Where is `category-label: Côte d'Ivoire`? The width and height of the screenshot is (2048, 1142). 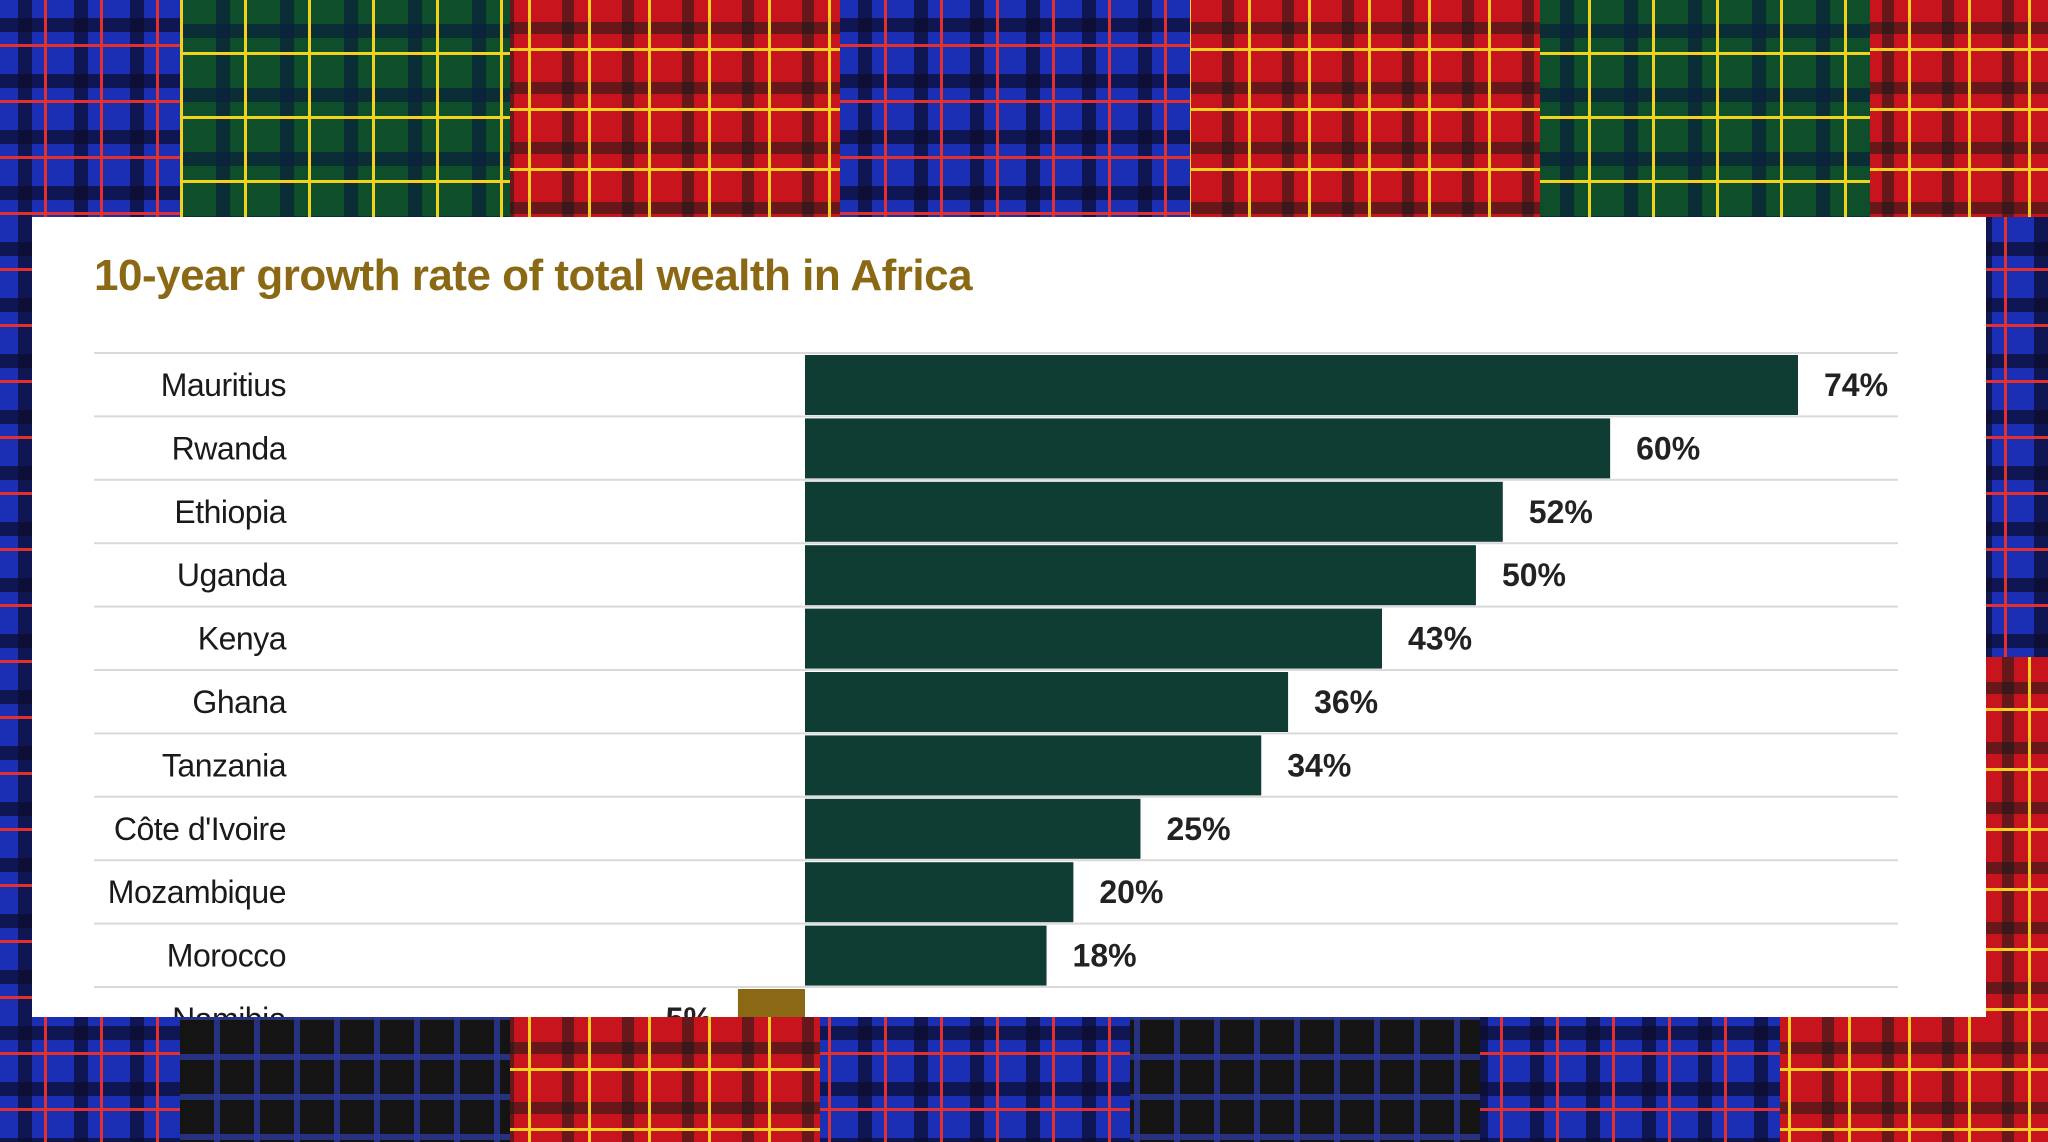 category-label: Côte d'Ivoire is located at coordinates (200, 829).